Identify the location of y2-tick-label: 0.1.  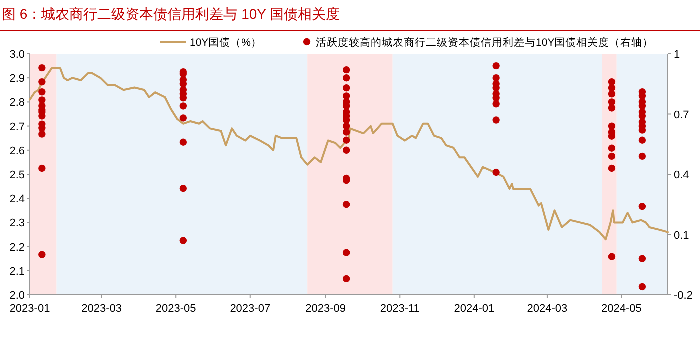
(682, 236).